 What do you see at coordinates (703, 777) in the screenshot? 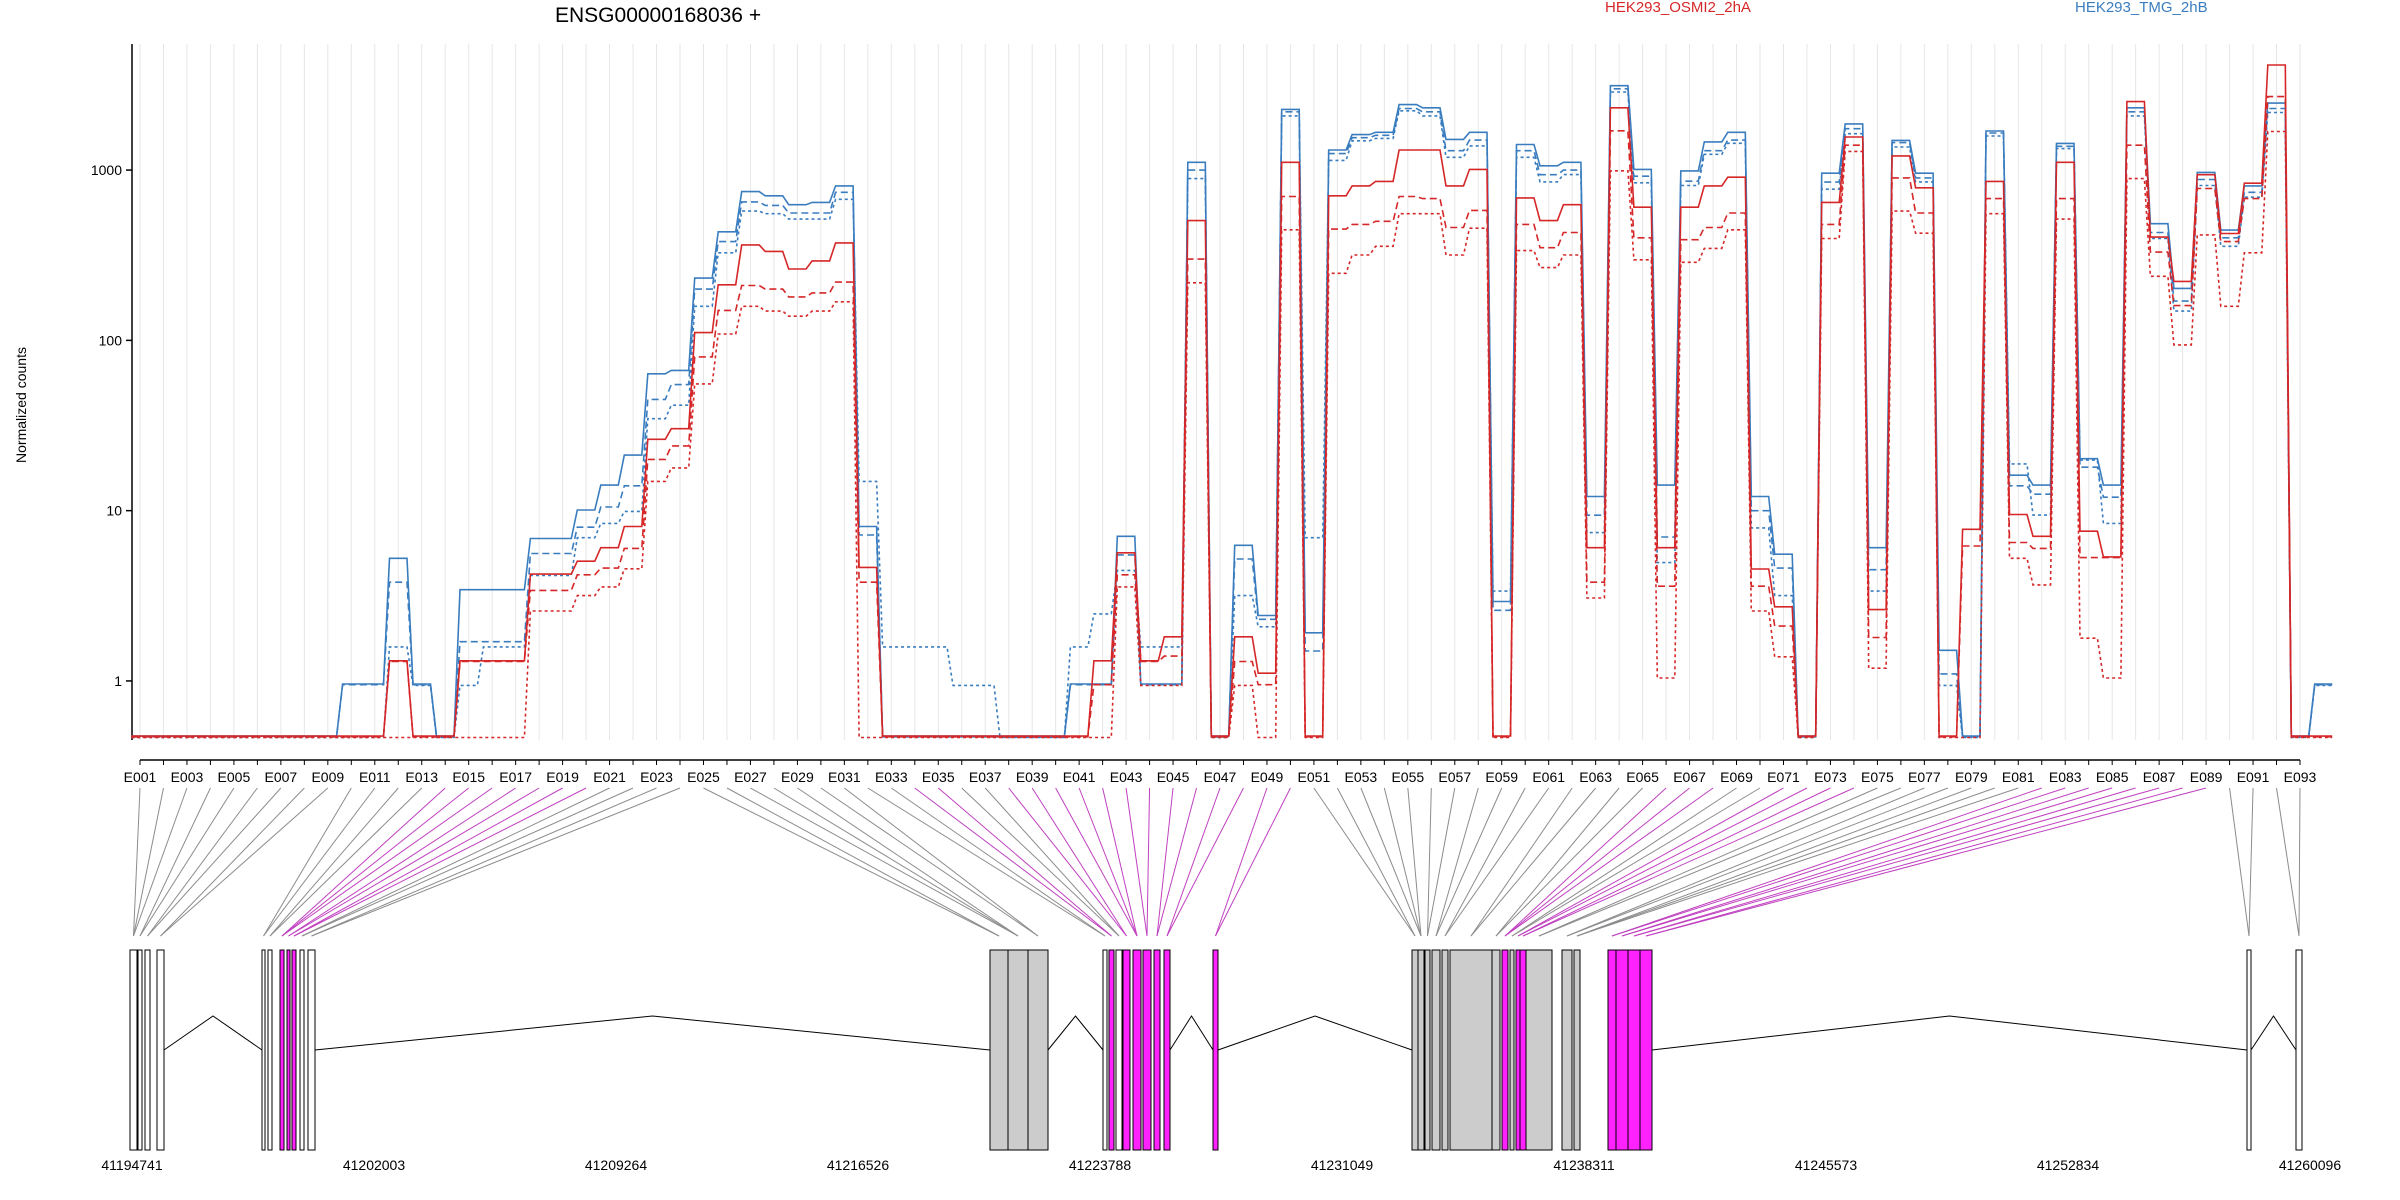
I see `x-tick-label: E025` at bounding box center [703, 777].